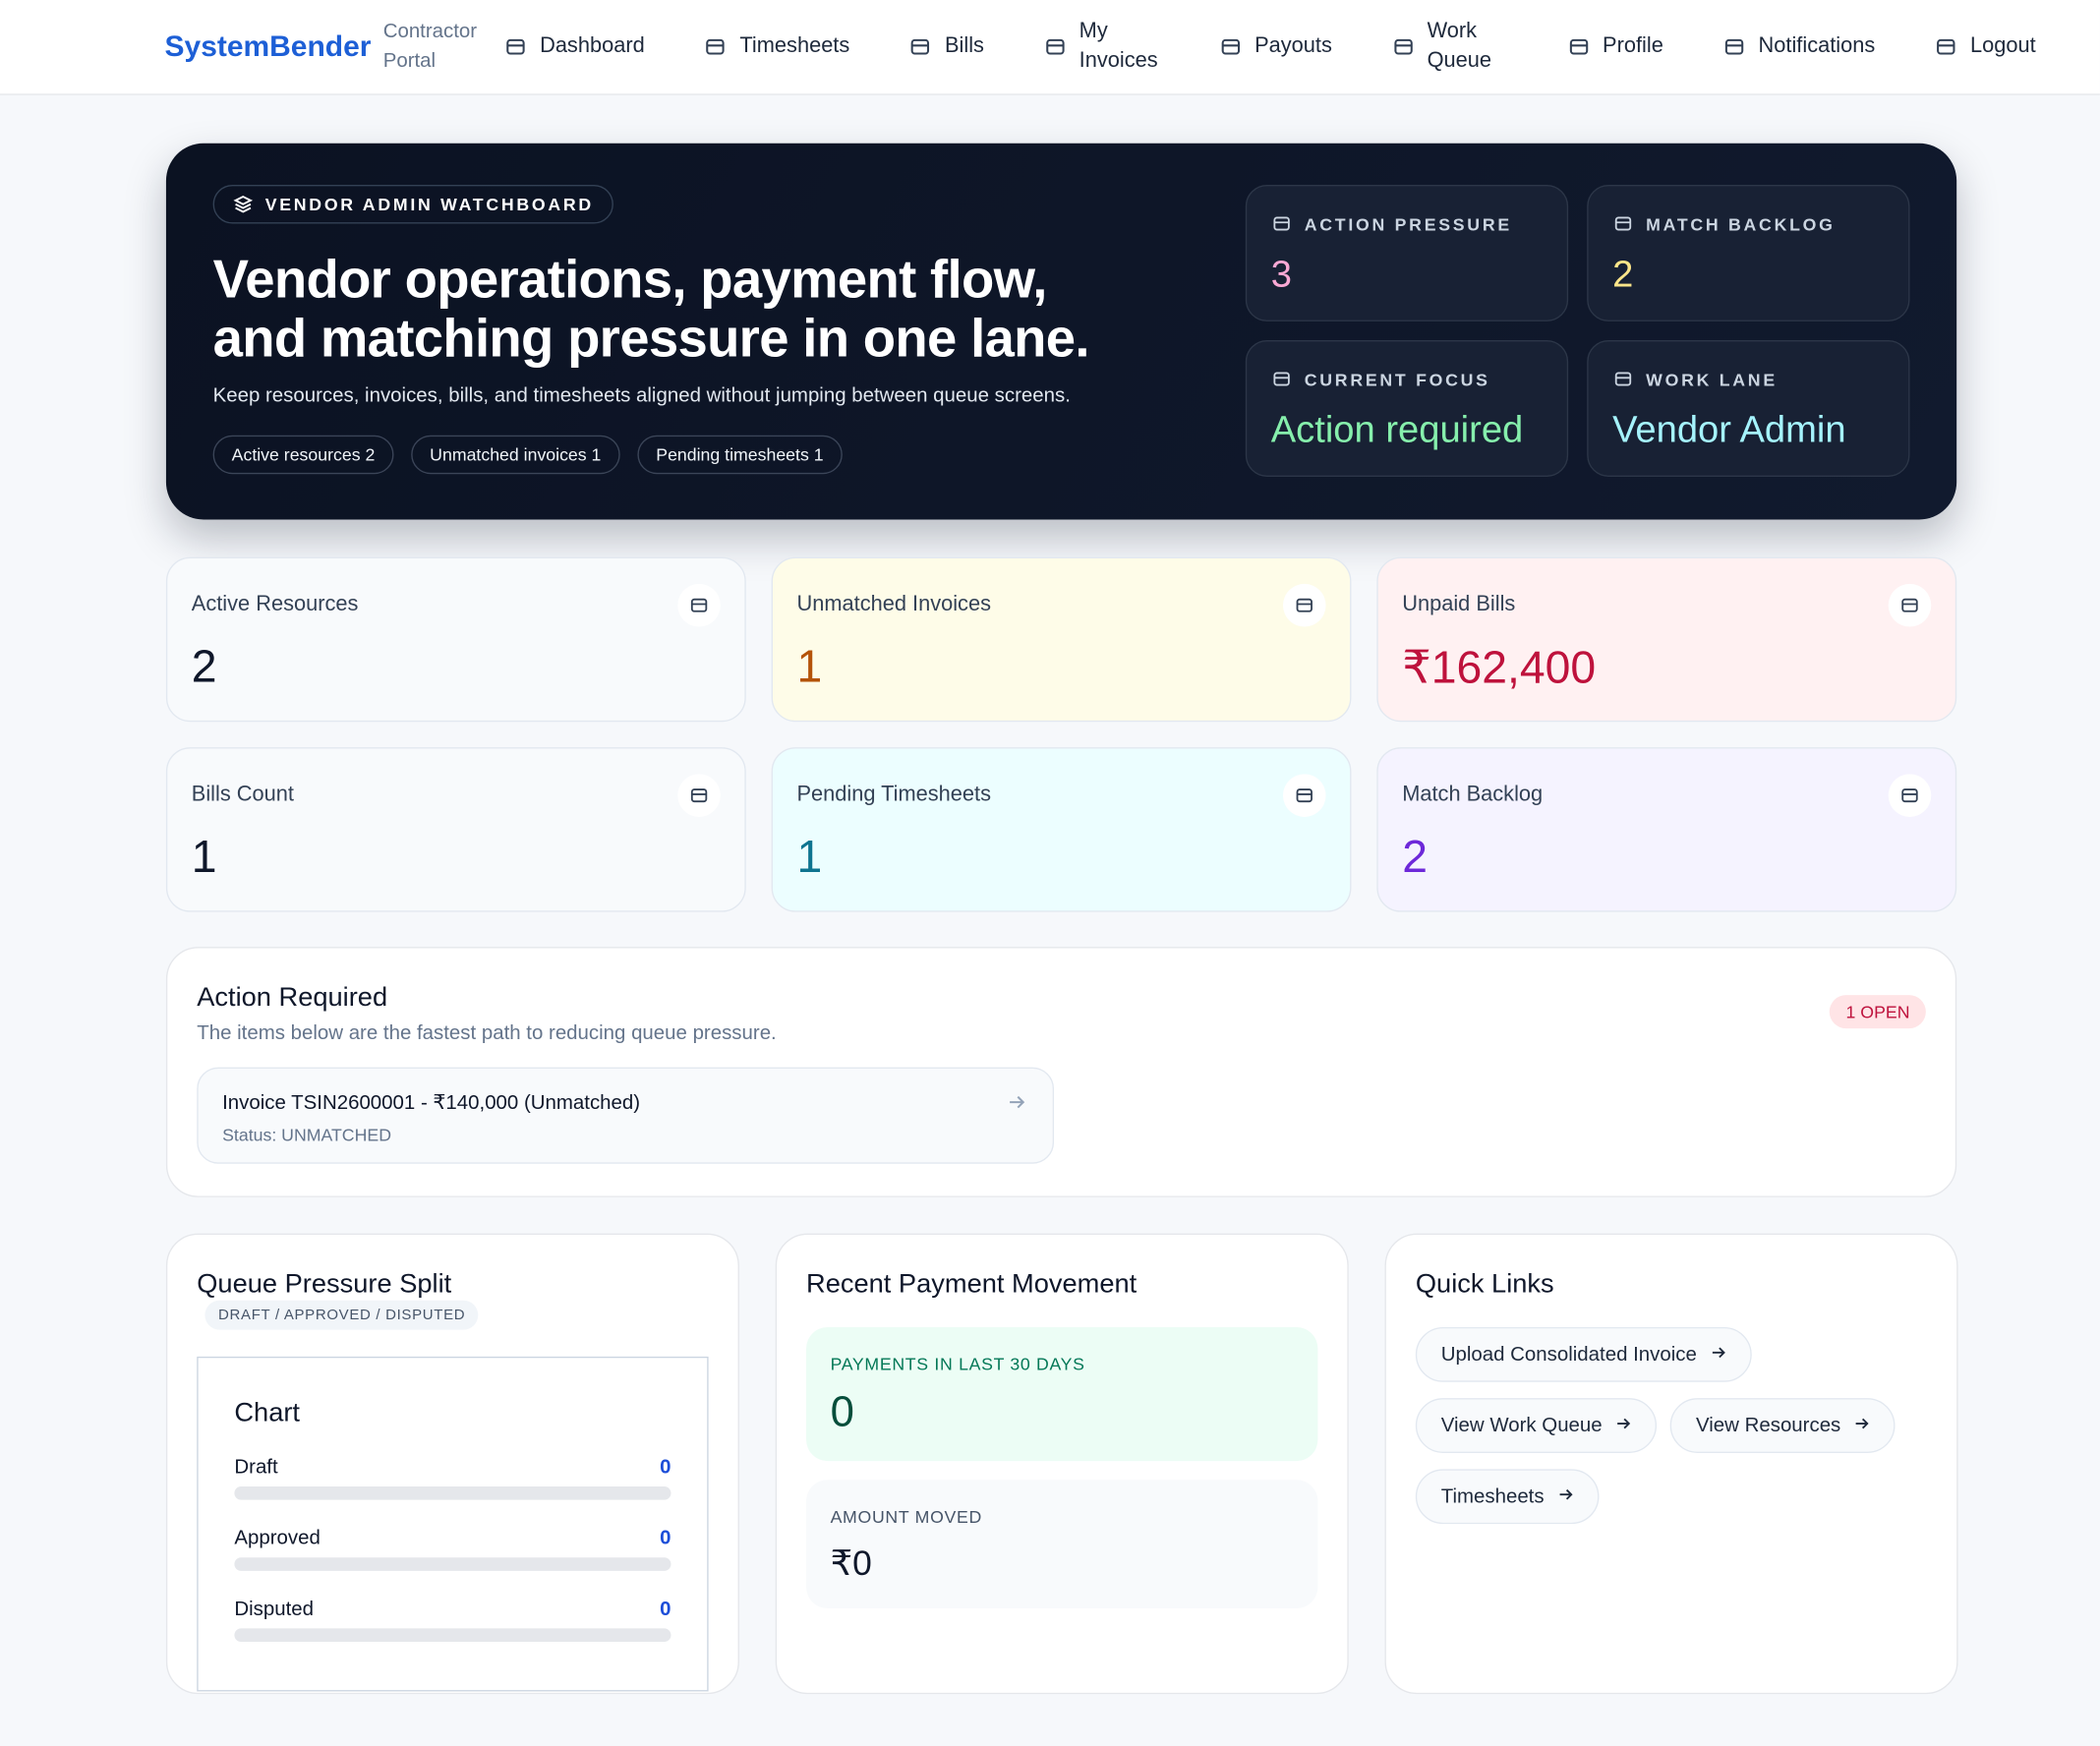 The width and height of the screenshot is (2100, 1746). I want to click on nav-item: Logout, so click(1985, 47).